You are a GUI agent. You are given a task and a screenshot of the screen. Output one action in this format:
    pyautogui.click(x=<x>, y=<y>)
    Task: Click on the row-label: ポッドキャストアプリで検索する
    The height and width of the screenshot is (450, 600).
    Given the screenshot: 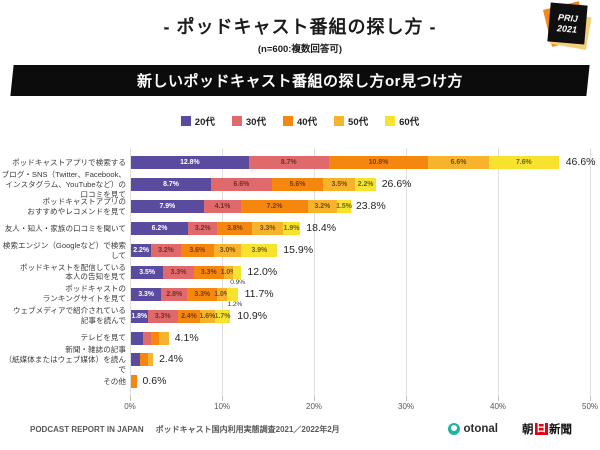 What is the action you would take?
    pyautogui.click(x=65, y=163)
    